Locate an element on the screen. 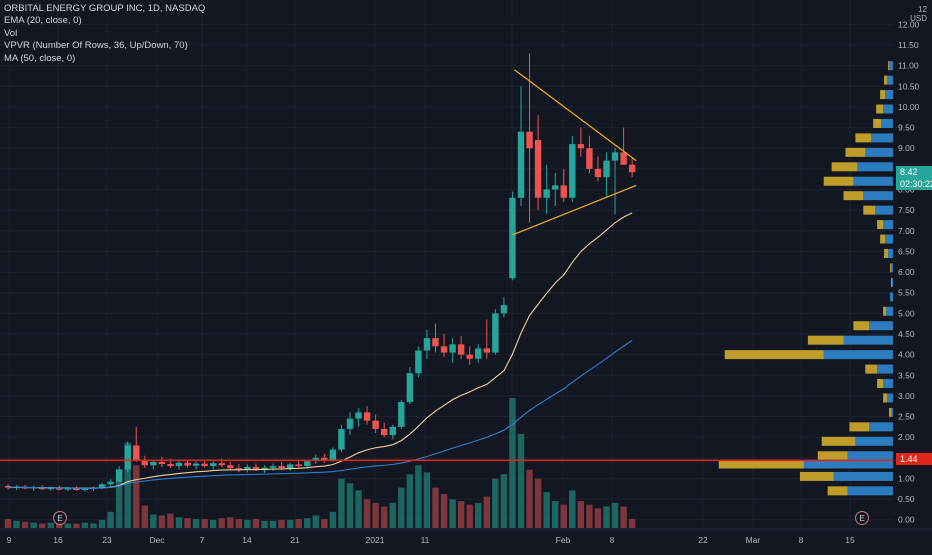 This screenshot has height=555, width=932. price-tick-label: 7.00 is located at coordinates (906, 231).